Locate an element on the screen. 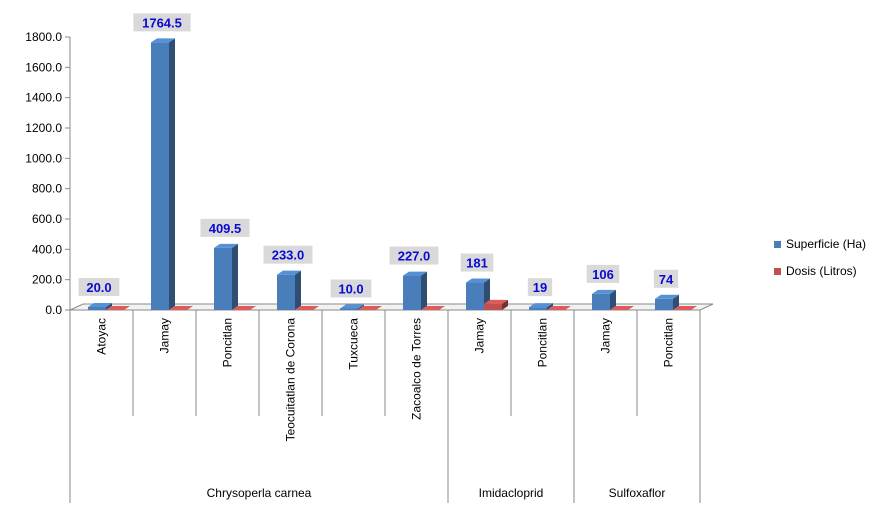 This screenshot has width=883, height=506. data-label-text: 106 is located at coordinates (603, 274).